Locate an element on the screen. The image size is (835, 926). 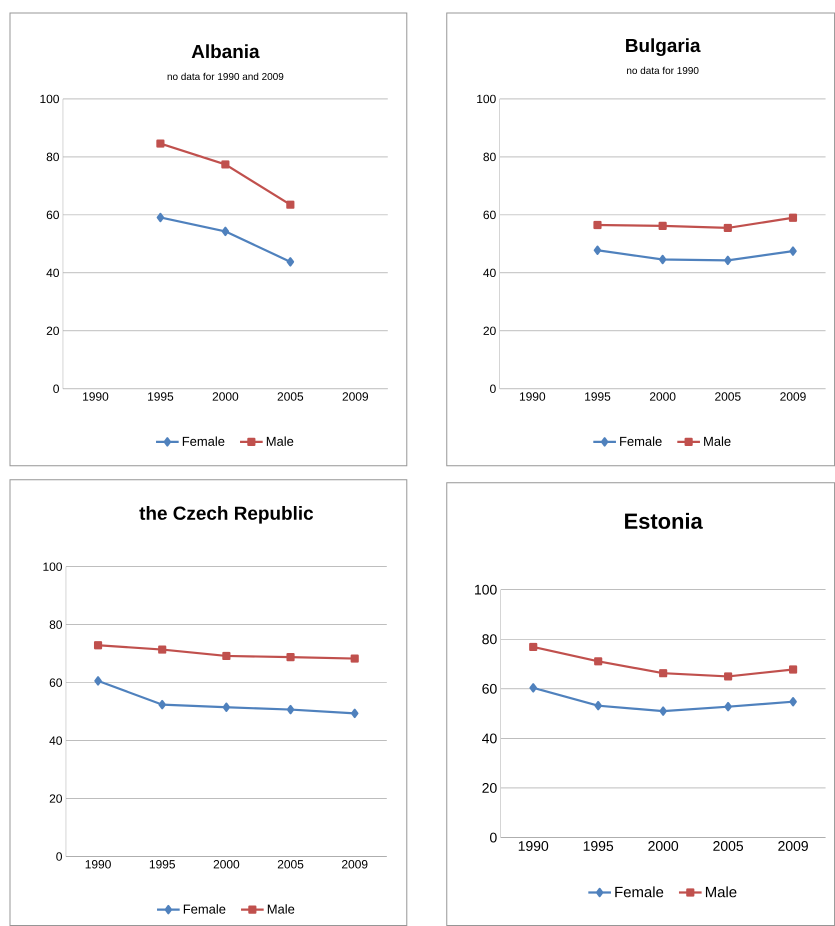
chart-title: the Czech Republic is located at coordinates (226, 515).